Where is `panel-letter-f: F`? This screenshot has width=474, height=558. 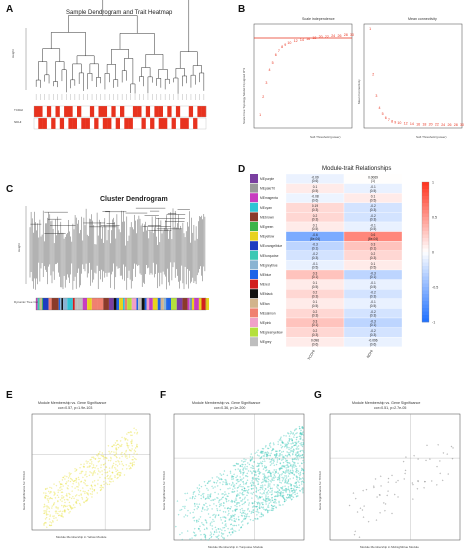 panel-letter-f: F is located at coordinates (163, 395).